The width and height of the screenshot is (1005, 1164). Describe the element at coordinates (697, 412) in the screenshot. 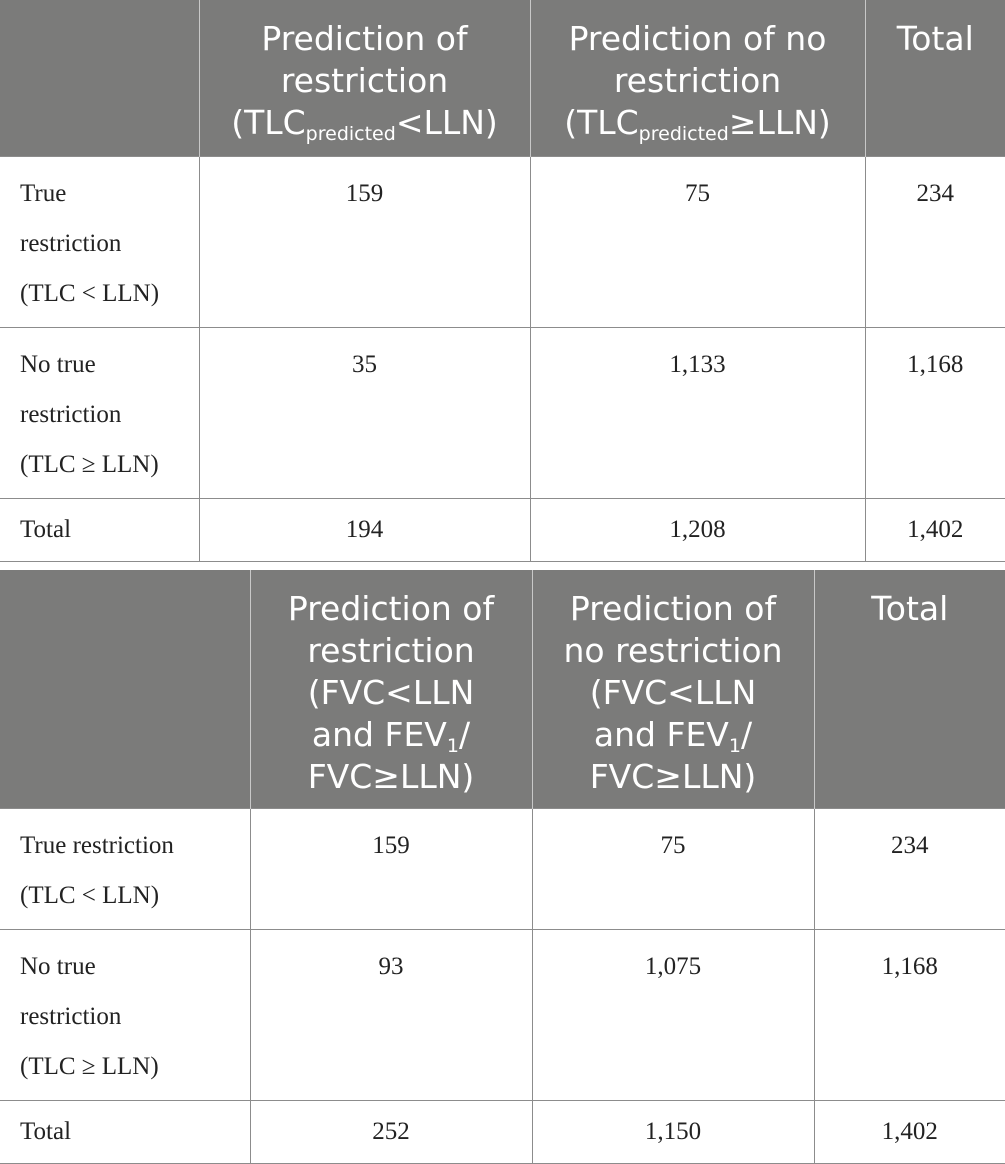

I see `cell-value: 1,133` at that location.